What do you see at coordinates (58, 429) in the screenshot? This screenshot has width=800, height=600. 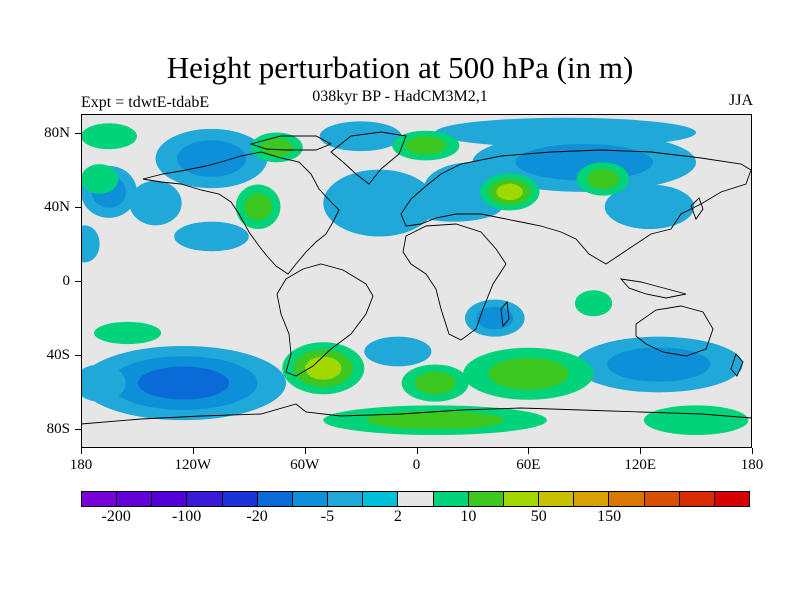 I see `lat-tick-label: 80S` at bounding box center [58, 429].